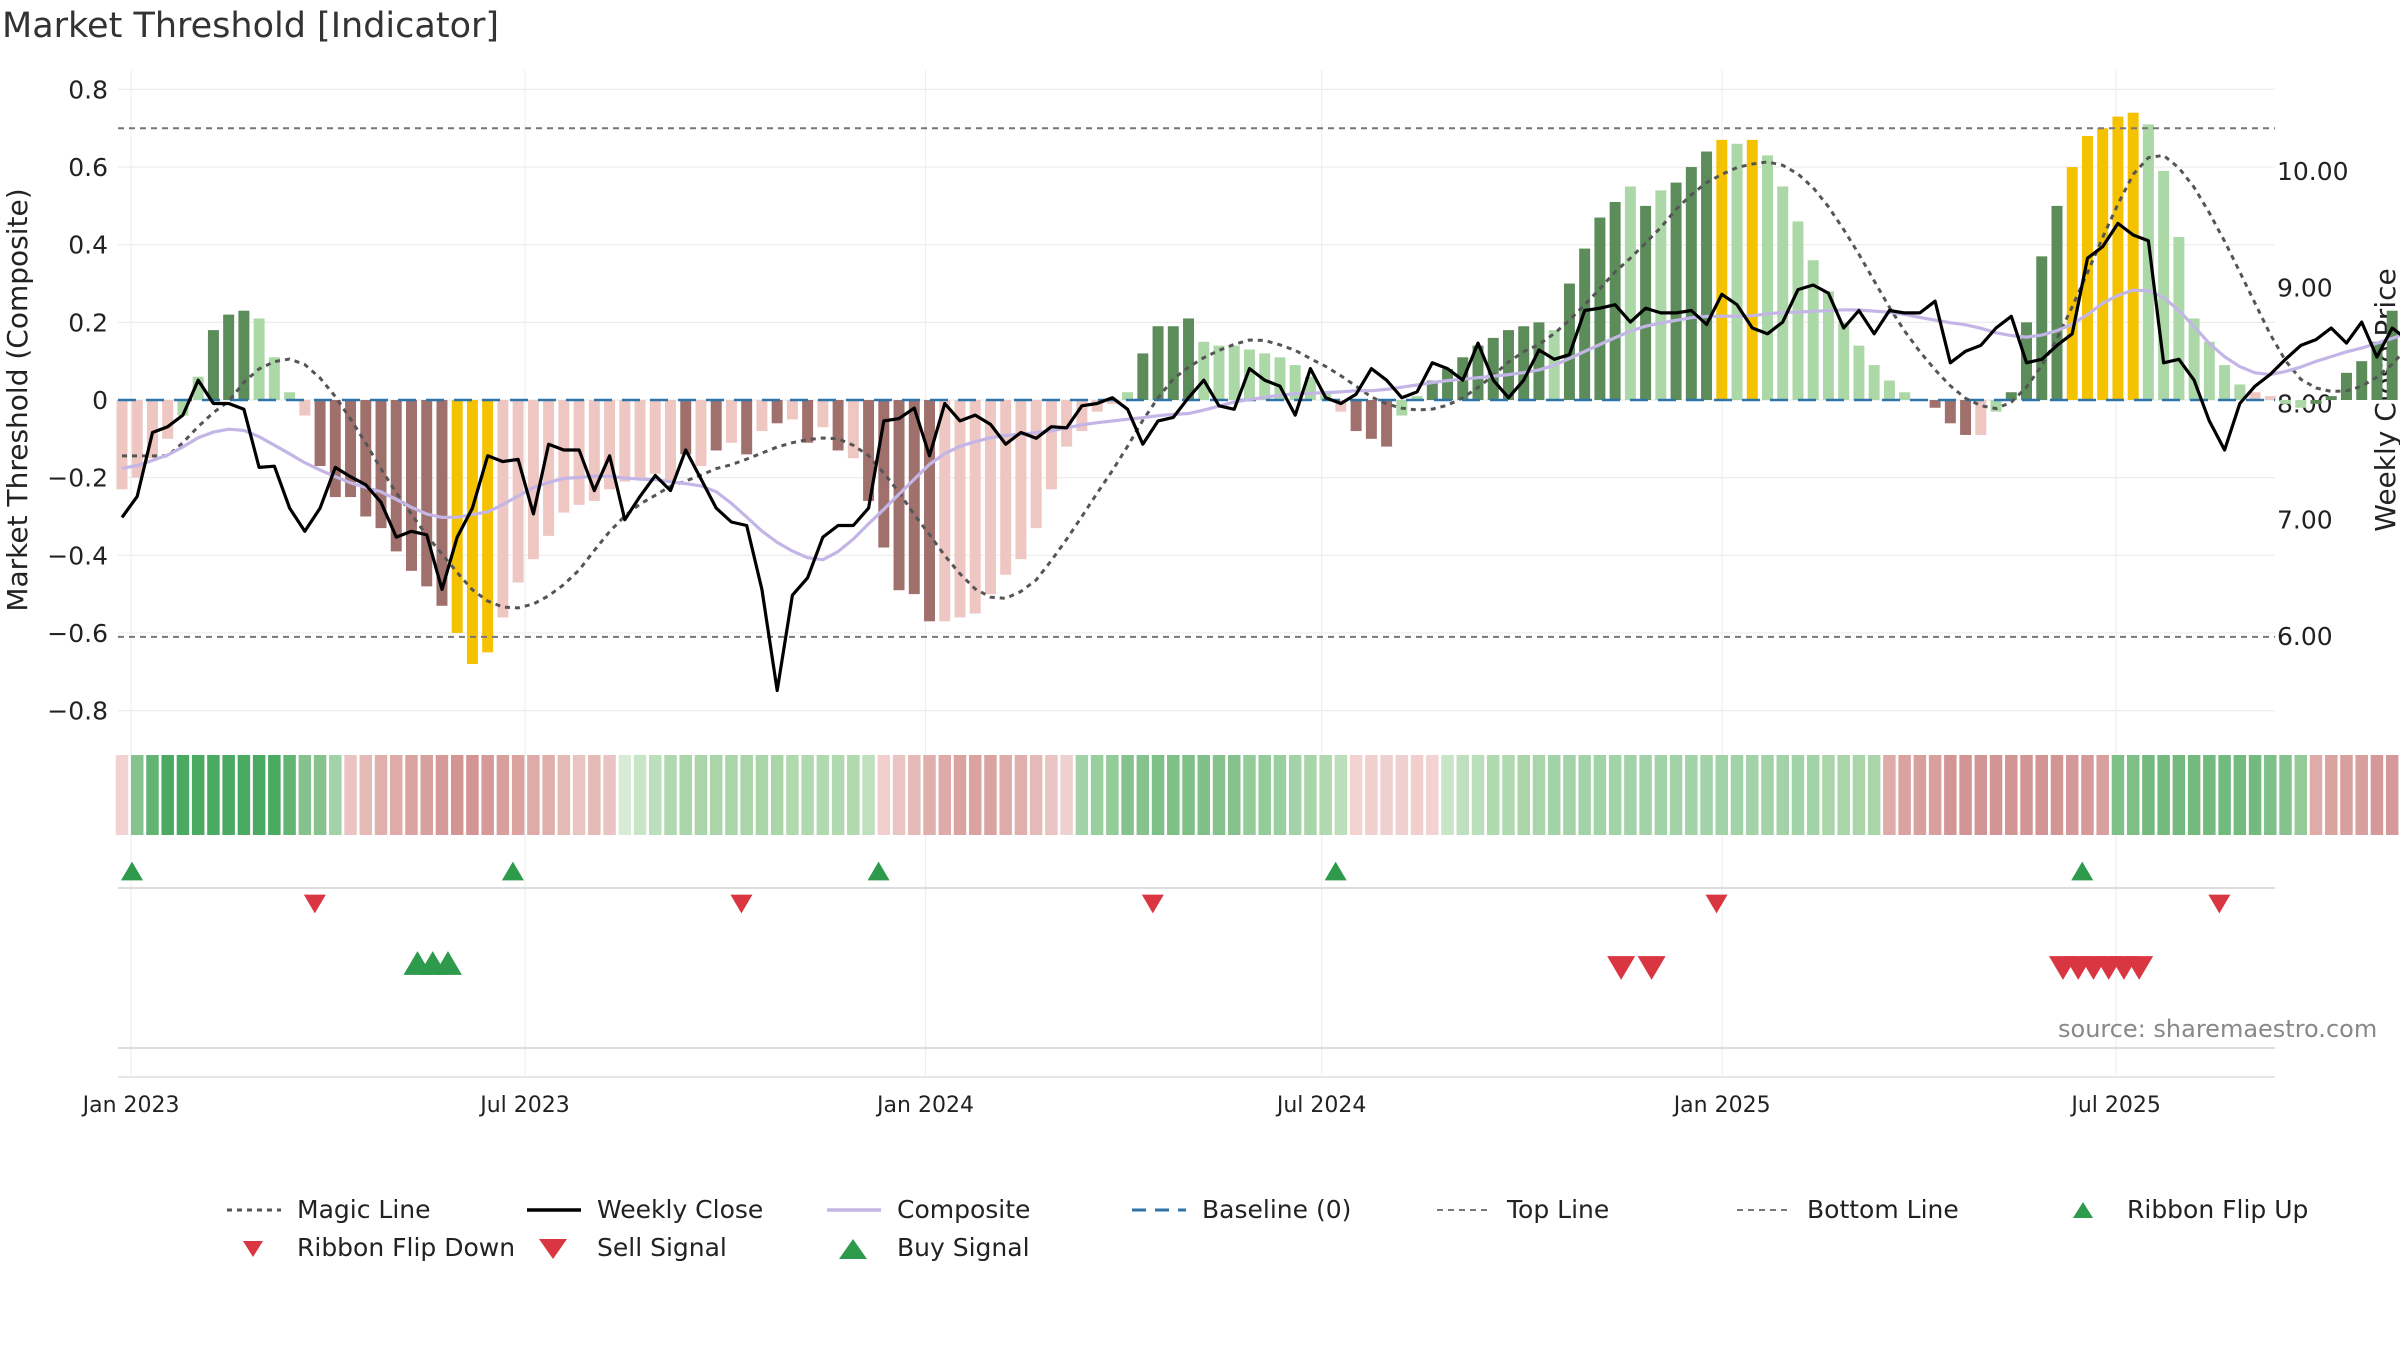 This screenshot has width=2400, height=1350. I want to click on triangle-down-red-large-icon, so click(553, 1248).